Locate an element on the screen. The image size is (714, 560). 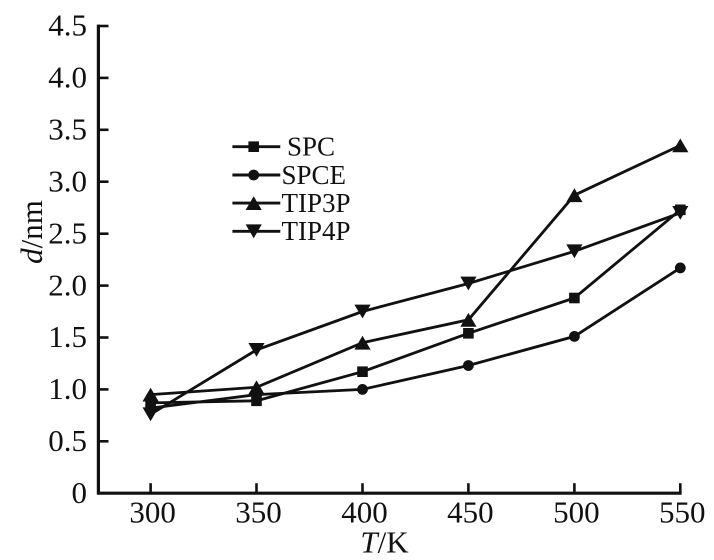
svg-text: 500 is located at coordinates (576, 512).